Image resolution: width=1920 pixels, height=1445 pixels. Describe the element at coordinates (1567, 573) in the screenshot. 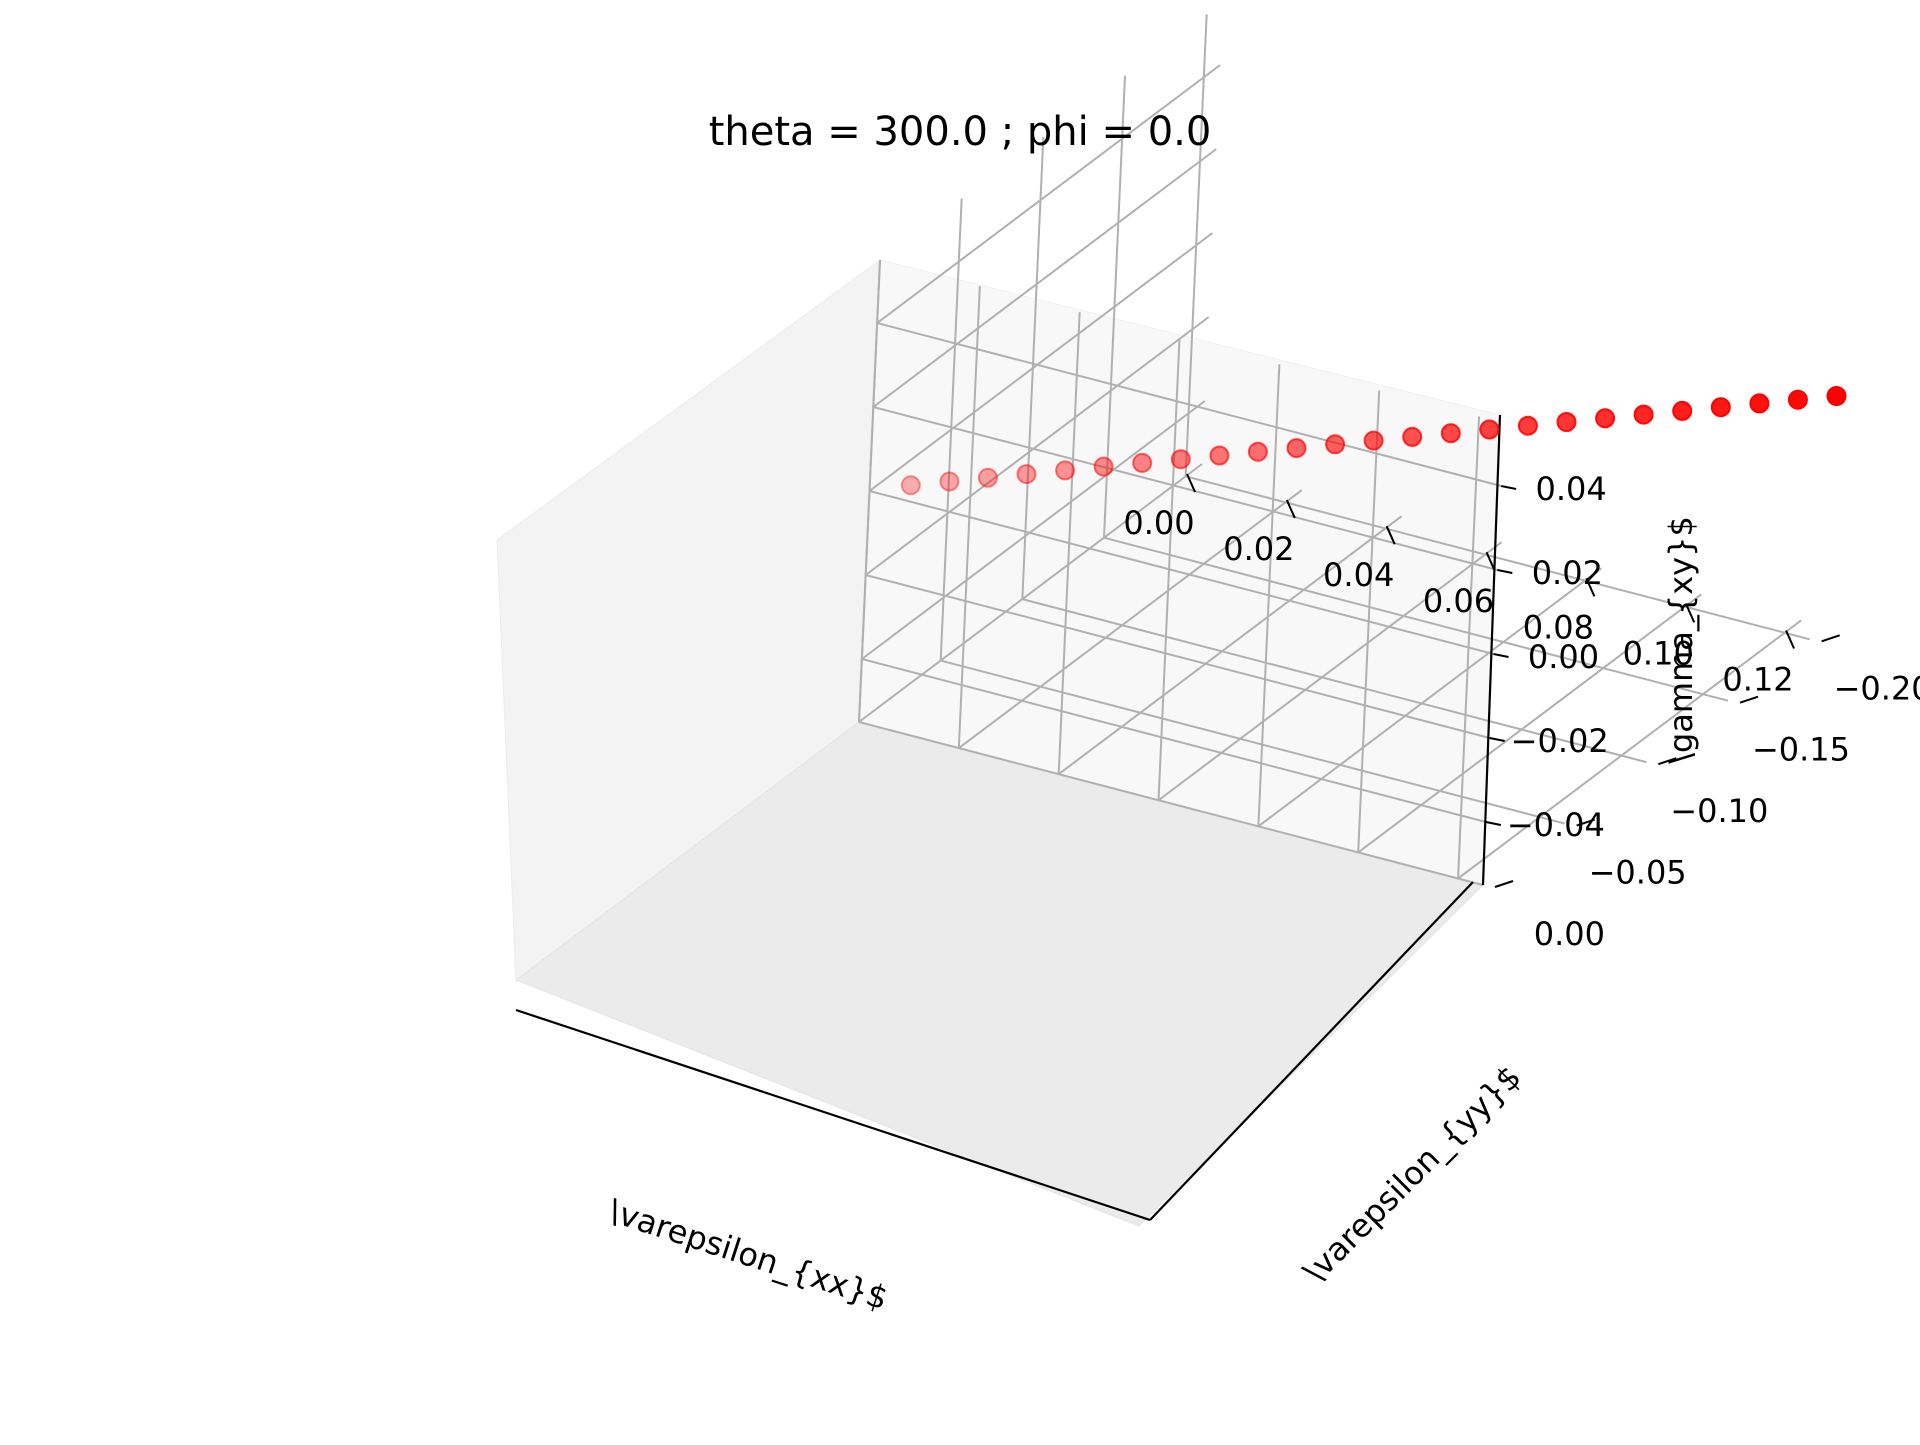

I see `z-tick-label: 0.02` at that location.